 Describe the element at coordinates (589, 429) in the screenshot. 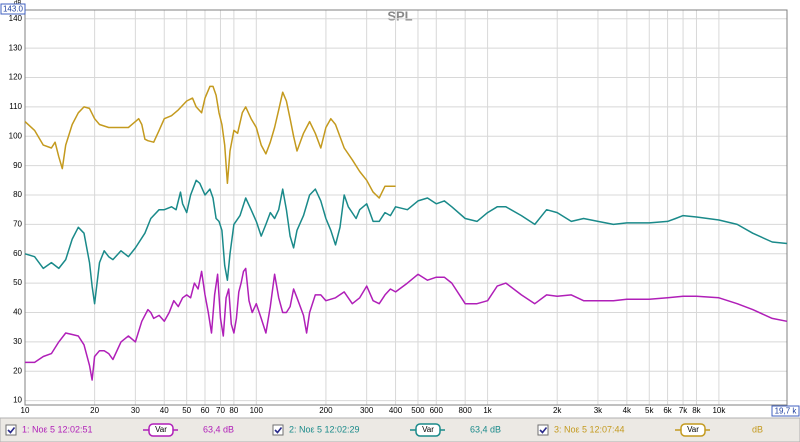

I see `legend-label: 3: Νοε 5 12:07:44` at that location.